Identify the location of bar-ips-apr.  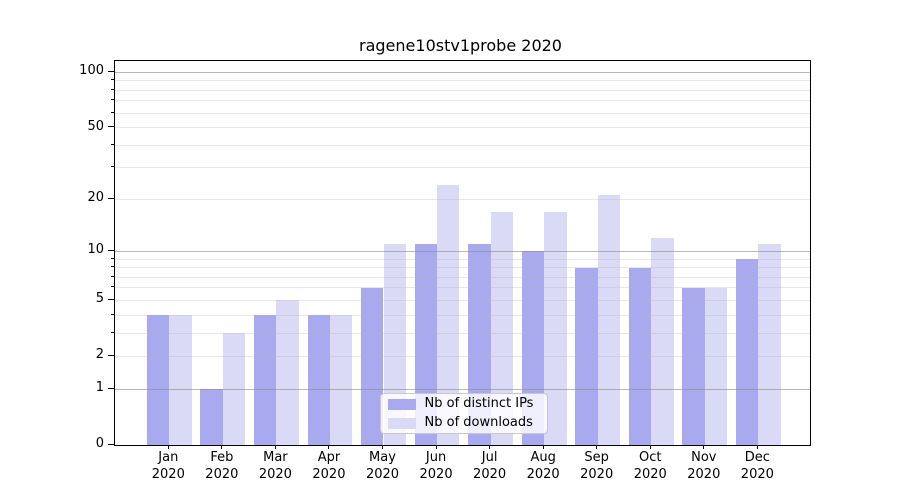
(318, 380).